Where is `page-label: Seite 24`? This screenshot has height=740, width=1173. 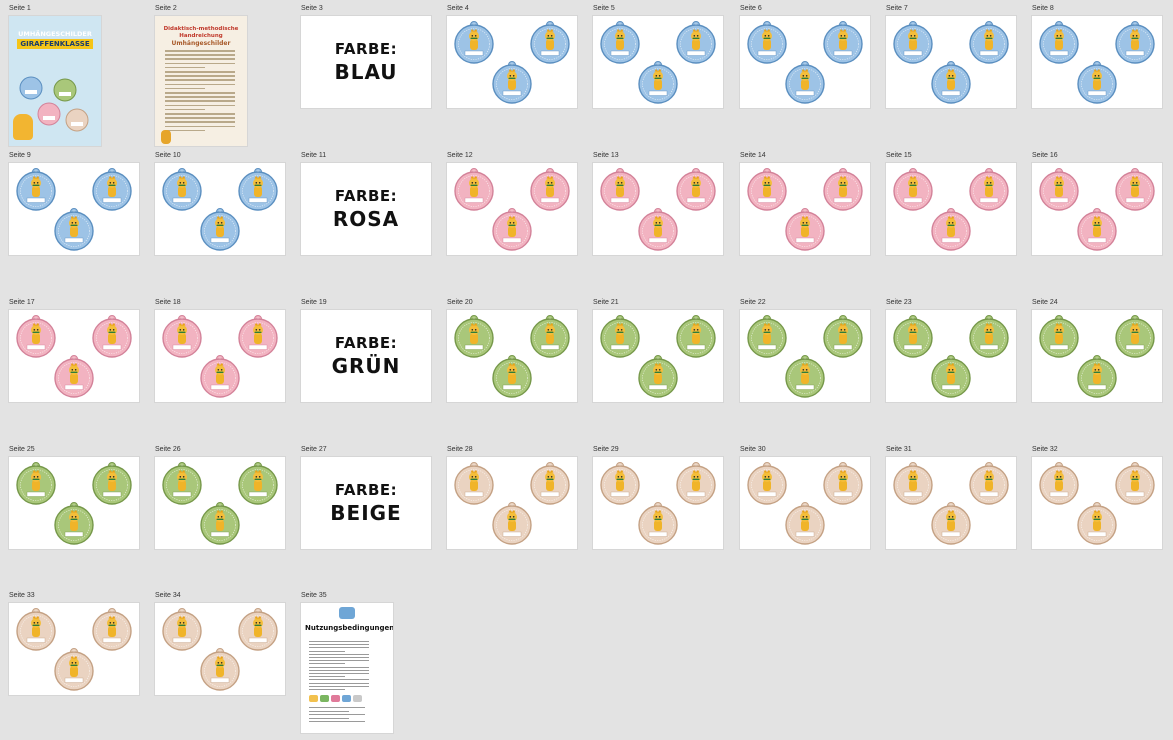
page-label: Seite 24 is located at coordinates (1045, 302).